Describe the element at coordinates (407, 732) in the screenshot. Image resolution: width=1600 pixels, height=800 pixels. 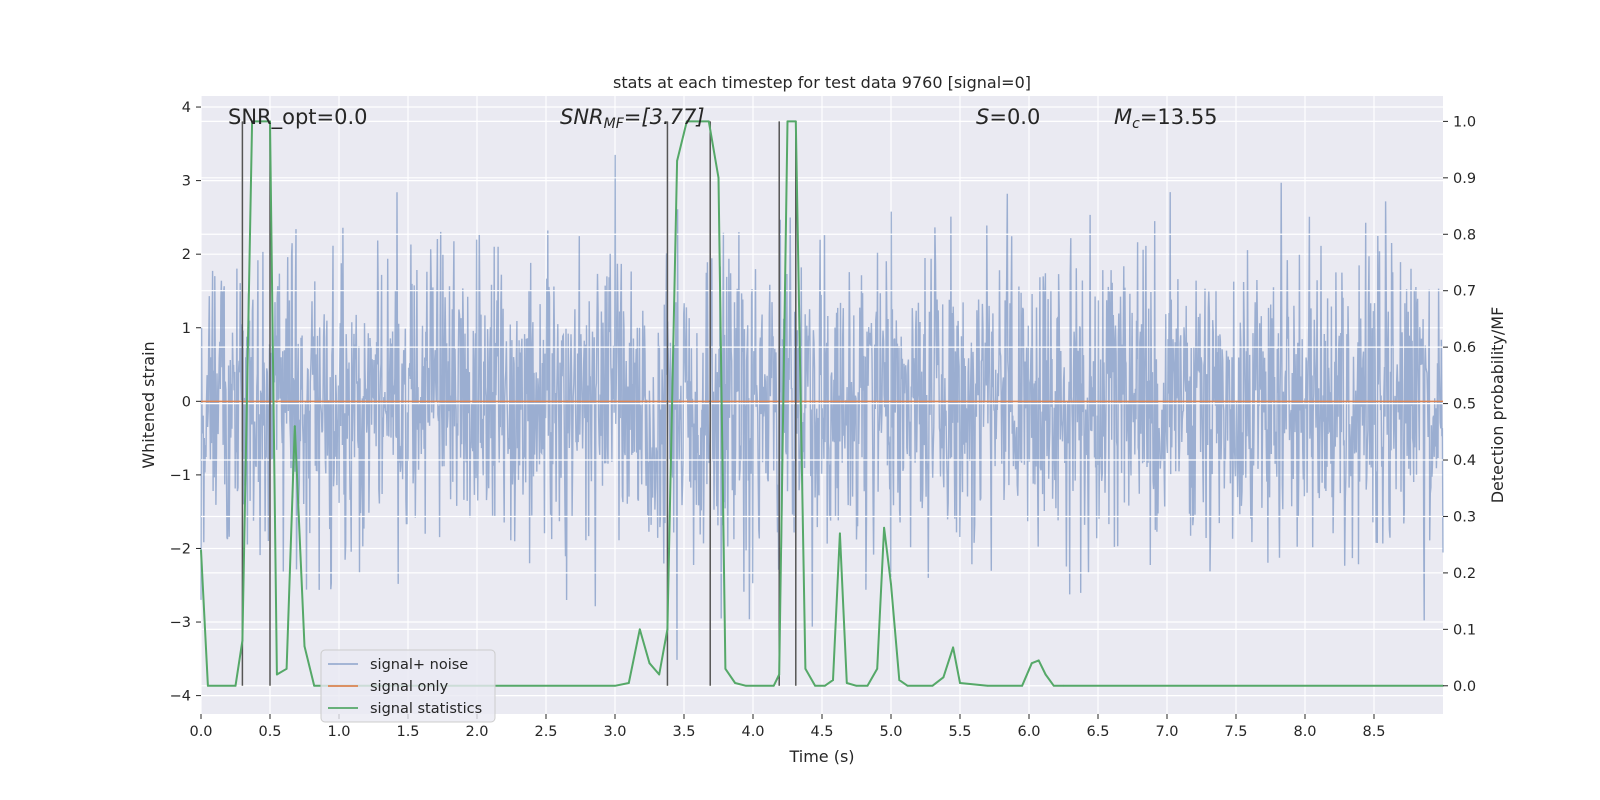
I see `x-tick-label: 1.5` at that location.